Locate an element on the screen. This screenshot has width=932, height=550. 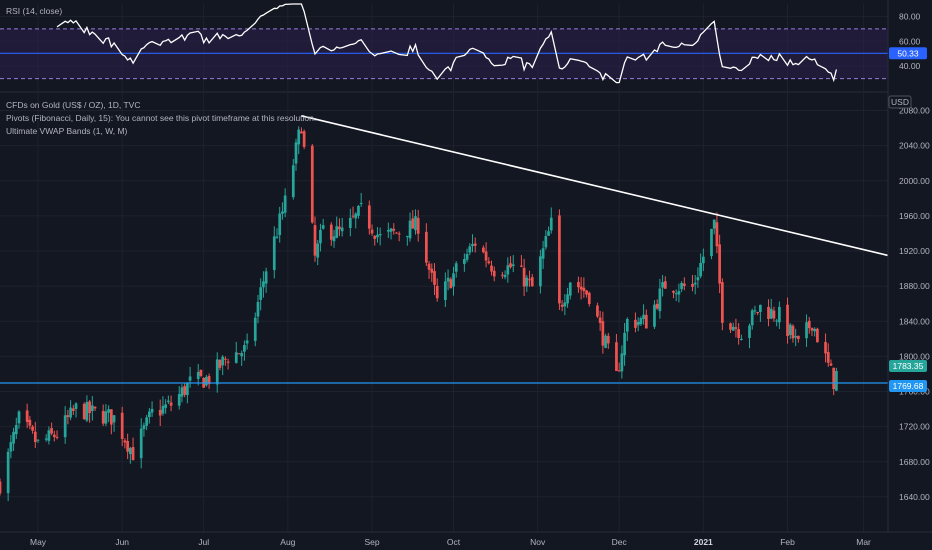
rsi-tick-label: 60.00 is located at coordinates (910, 41).